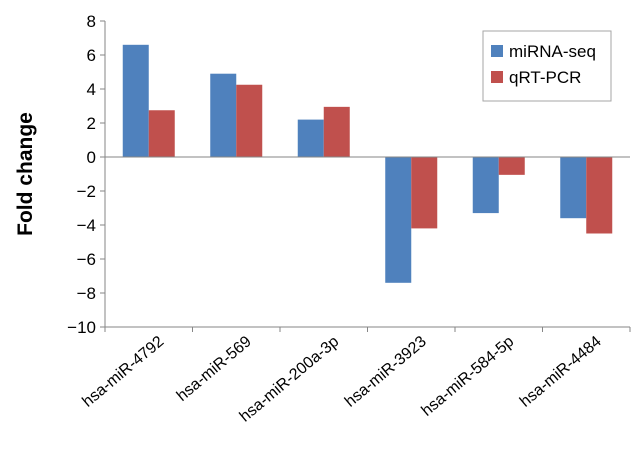 The width and height of the screenshot is (636, 455). Describe the element at coordinates (545, 77) in the screenshot. I see `legend-entry: qRT-PCR` at that location.